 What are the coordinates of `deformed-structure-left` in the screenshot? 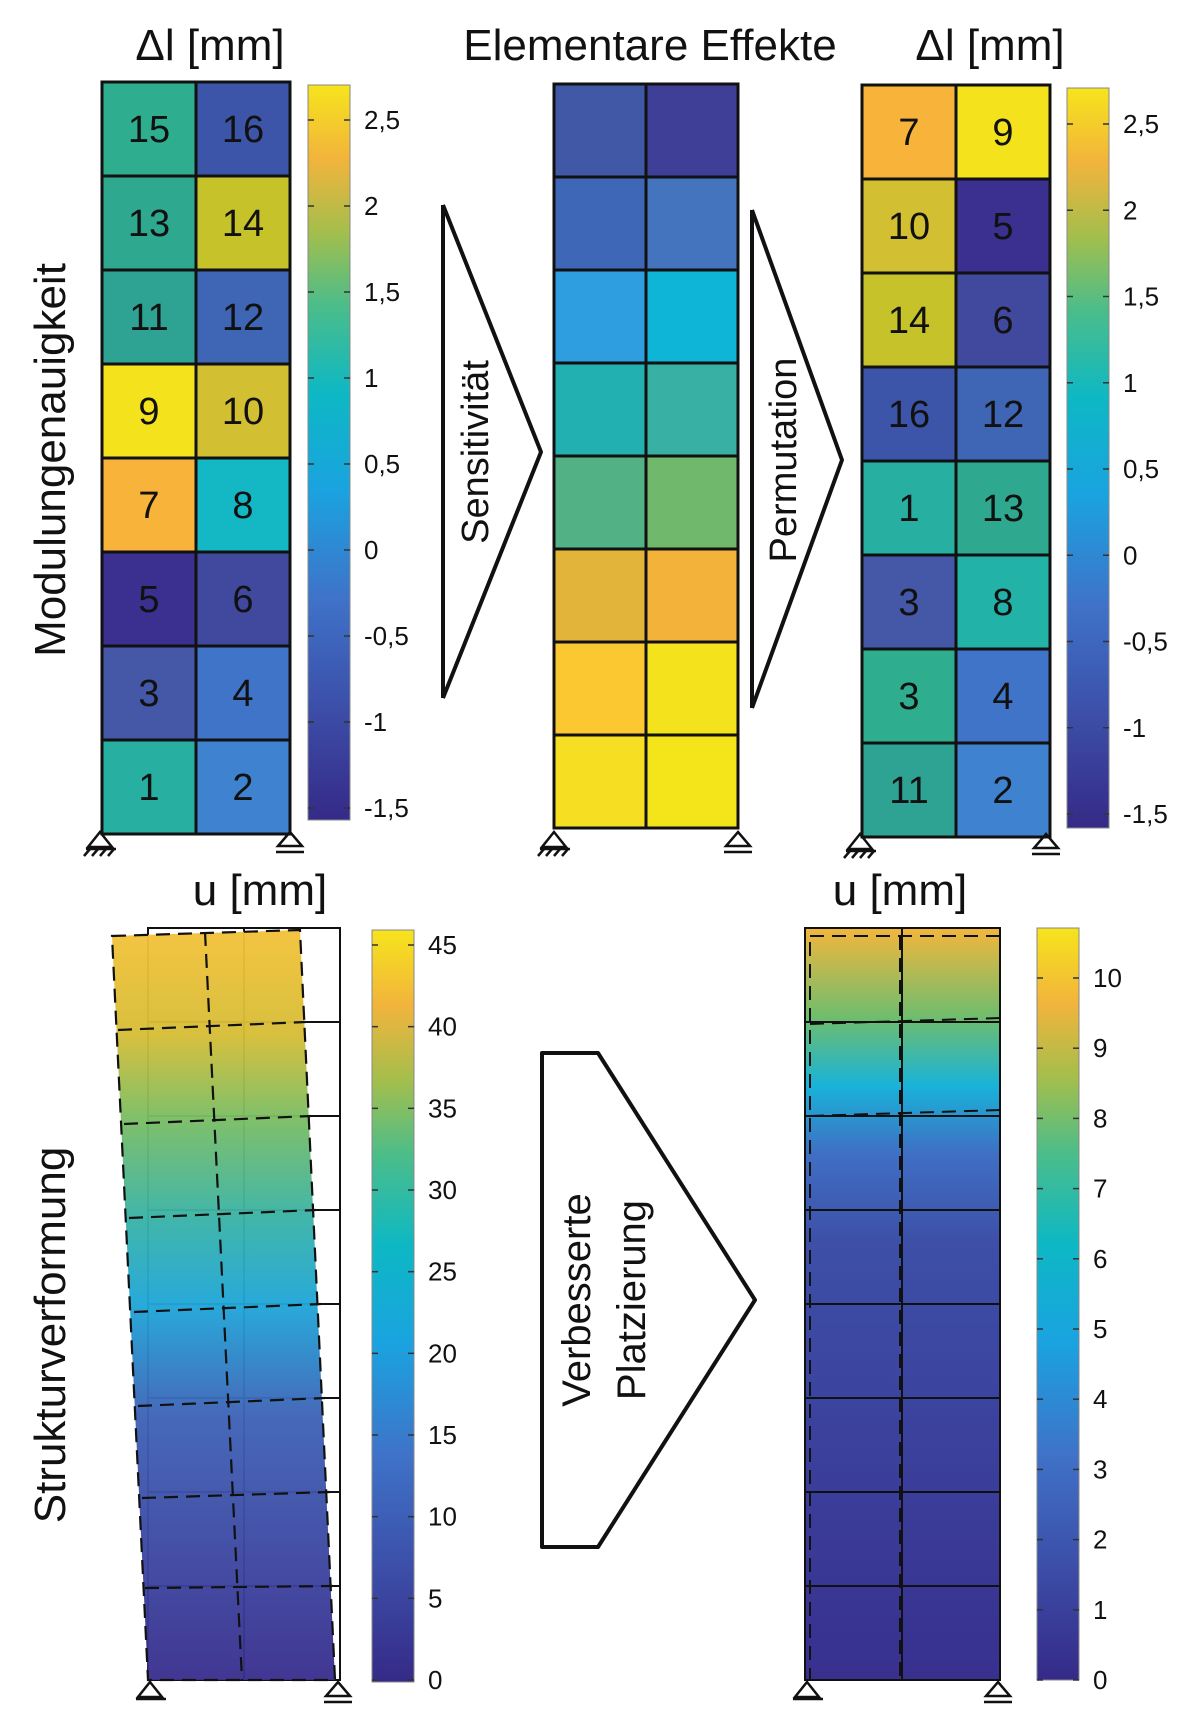 It's located at (231, 1315).